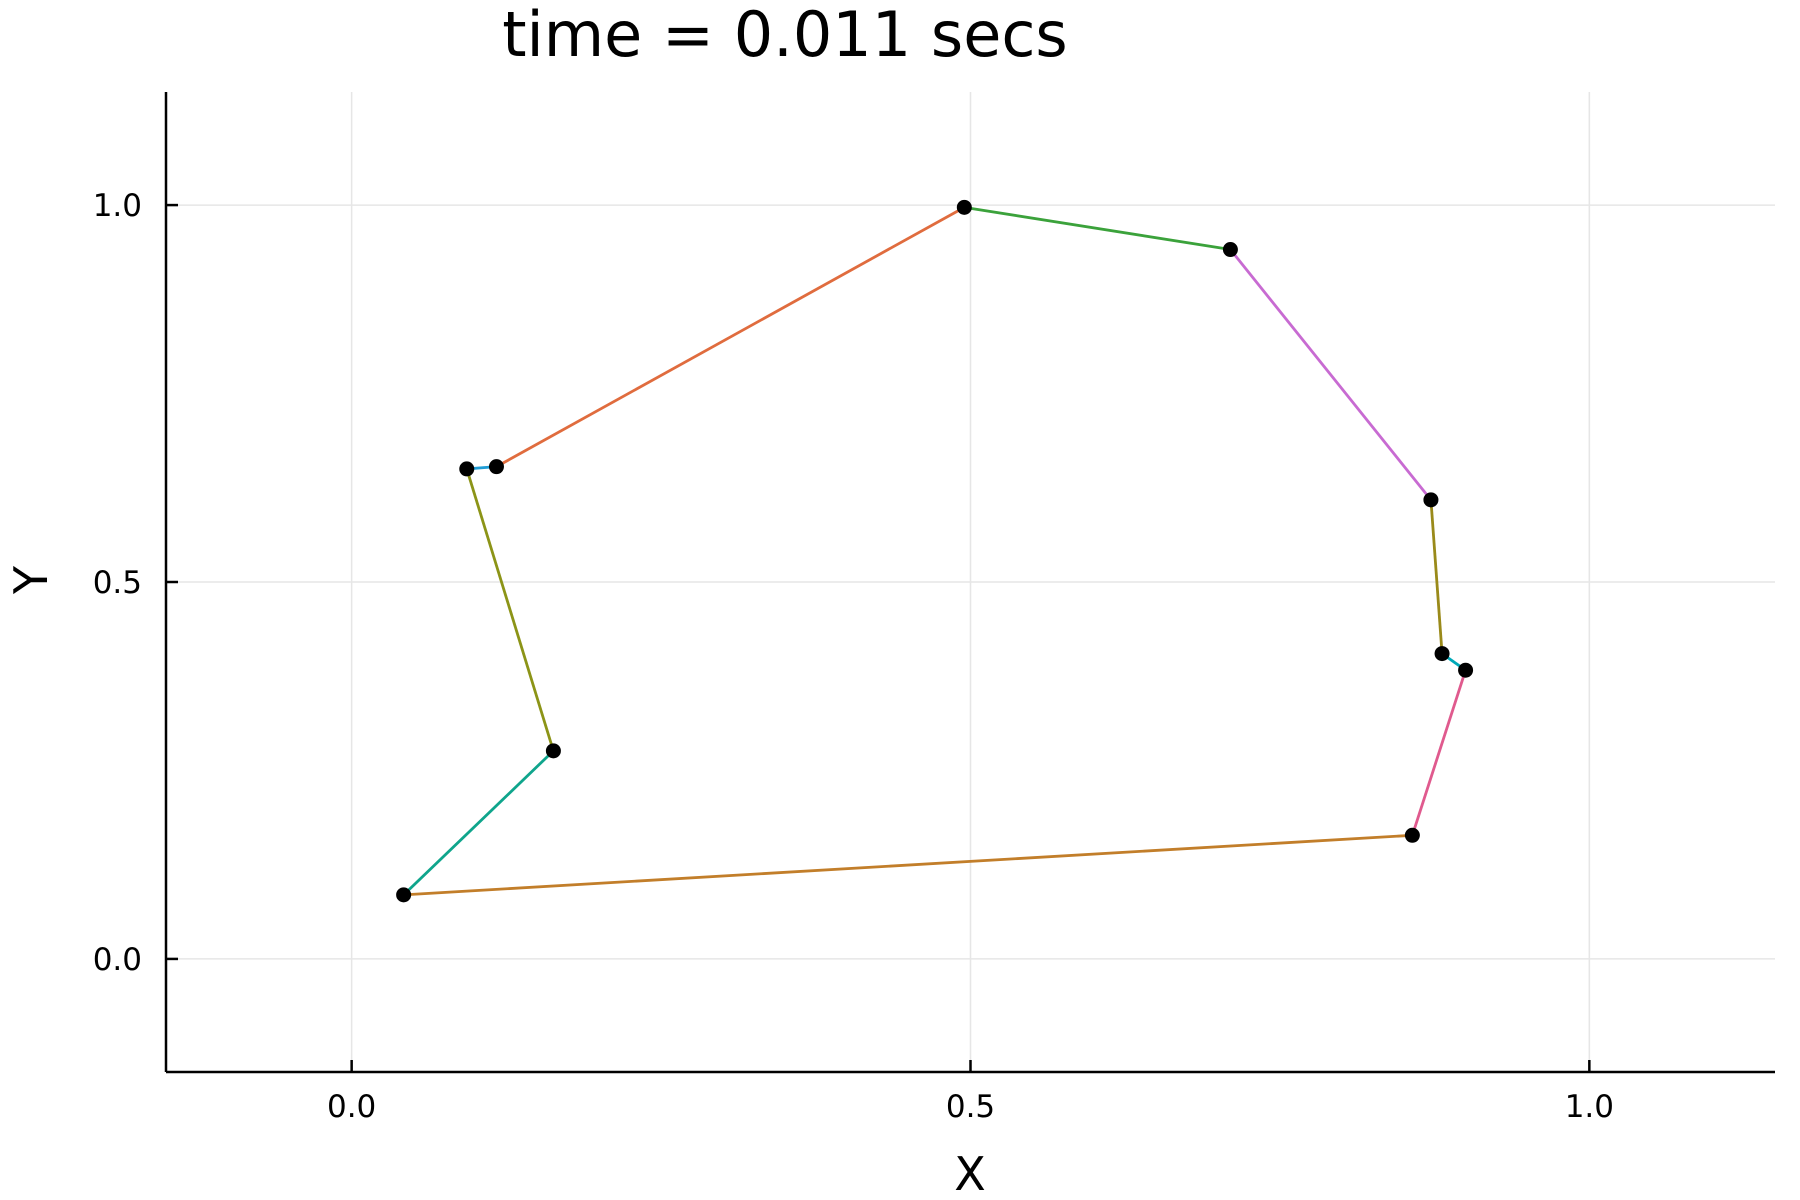 This screenshot has height=1200, width=1800. What do you see at coordinates (970, 1107) in the screenshot?
I see `x-tick-label-1: 0.5` at bounding box center [970, 1107].